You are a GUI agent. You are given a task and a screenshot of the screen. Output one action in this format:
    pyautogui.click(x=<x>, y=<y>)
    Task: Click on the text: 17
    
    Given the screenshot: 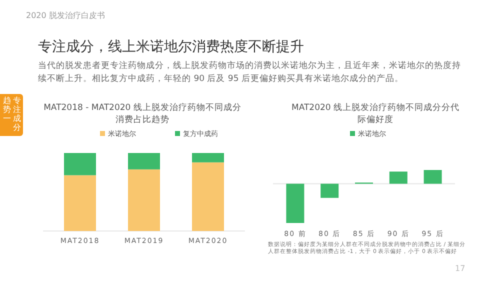 What is the action you would take?
    pyautogui.click(x=460, y=268)
    